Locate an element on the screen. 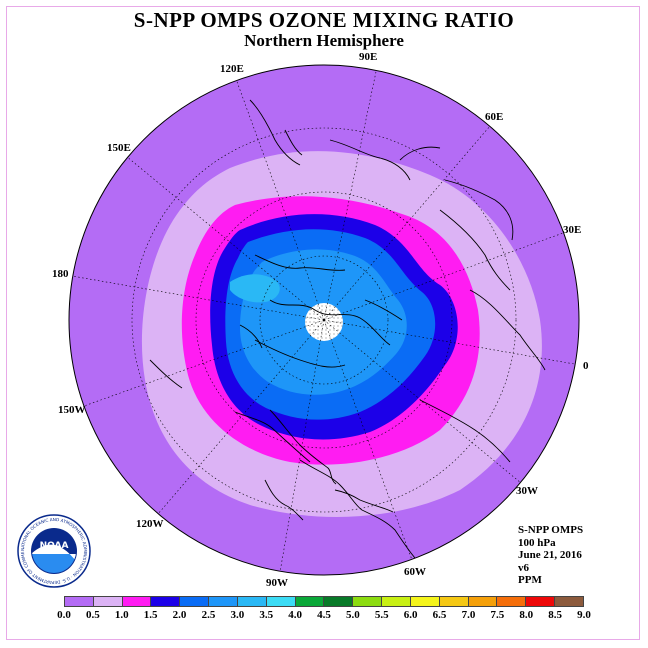  info-date: June 21, 2016 is located at coordinates (550, 555).